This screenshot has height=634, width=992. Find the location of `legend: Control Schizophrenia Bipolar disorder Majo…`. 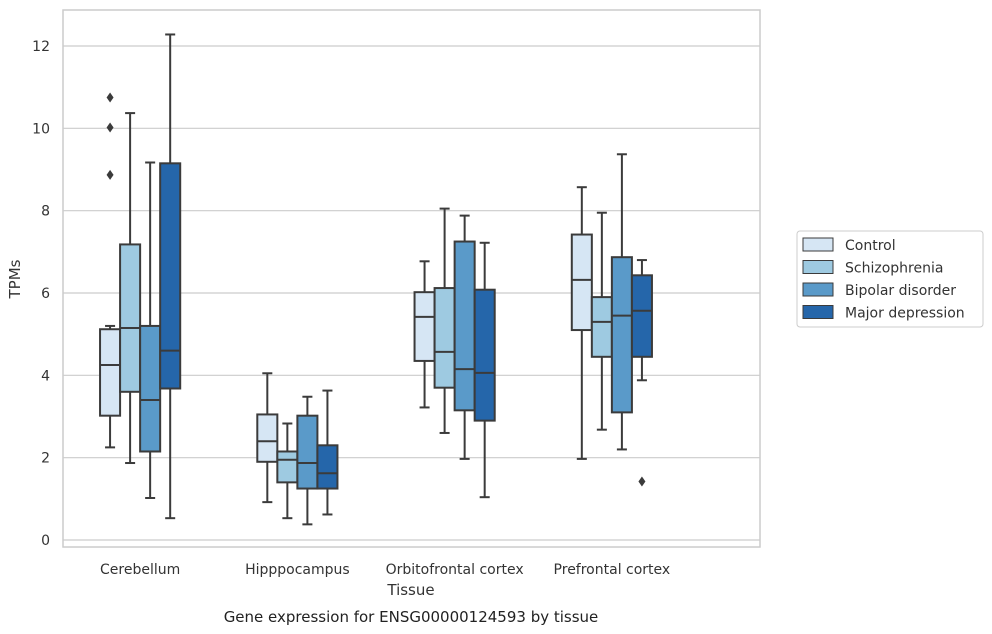

legend: Control Schizophrenia Bipolar disorder Majo… is located at coordinates (890, 279).